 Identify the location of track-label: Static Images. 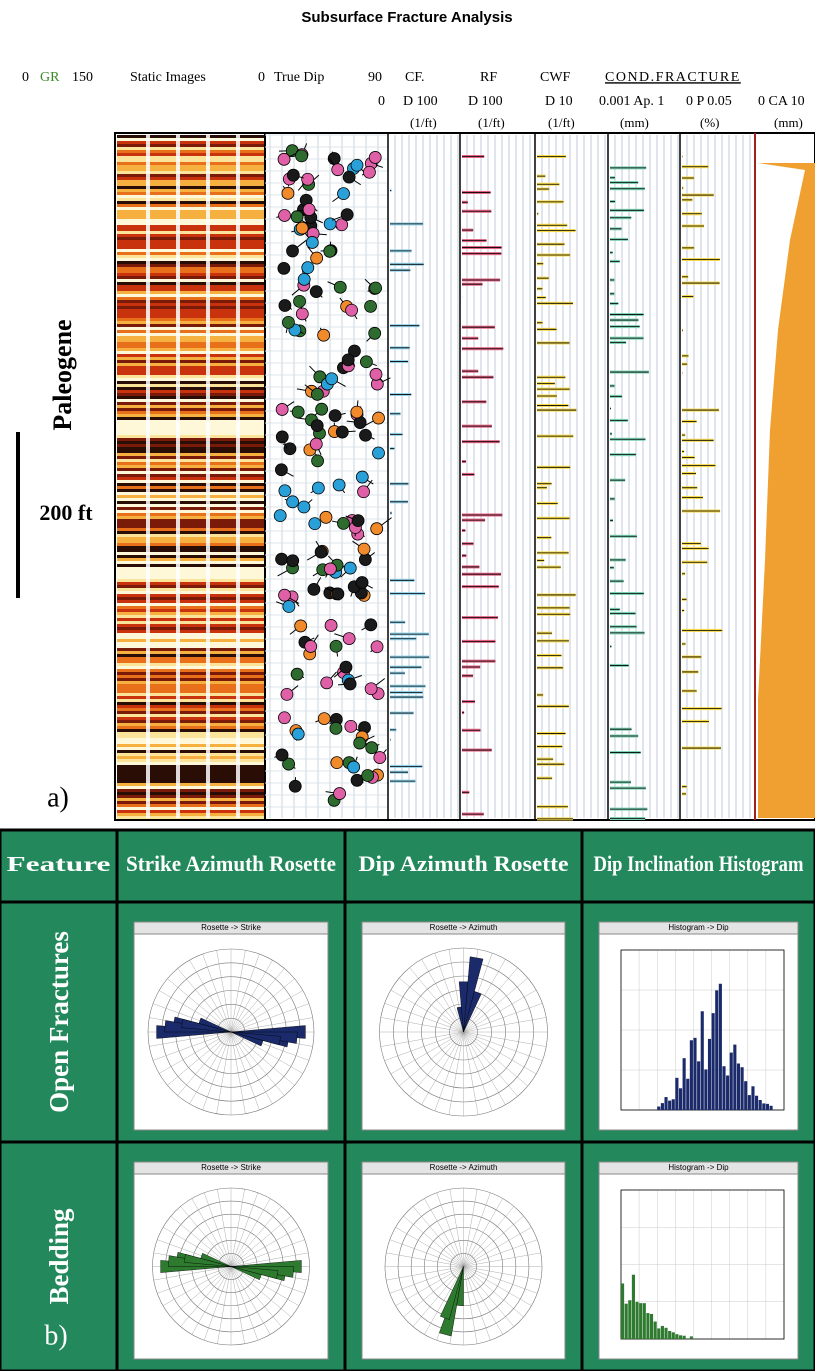
(168, 77).